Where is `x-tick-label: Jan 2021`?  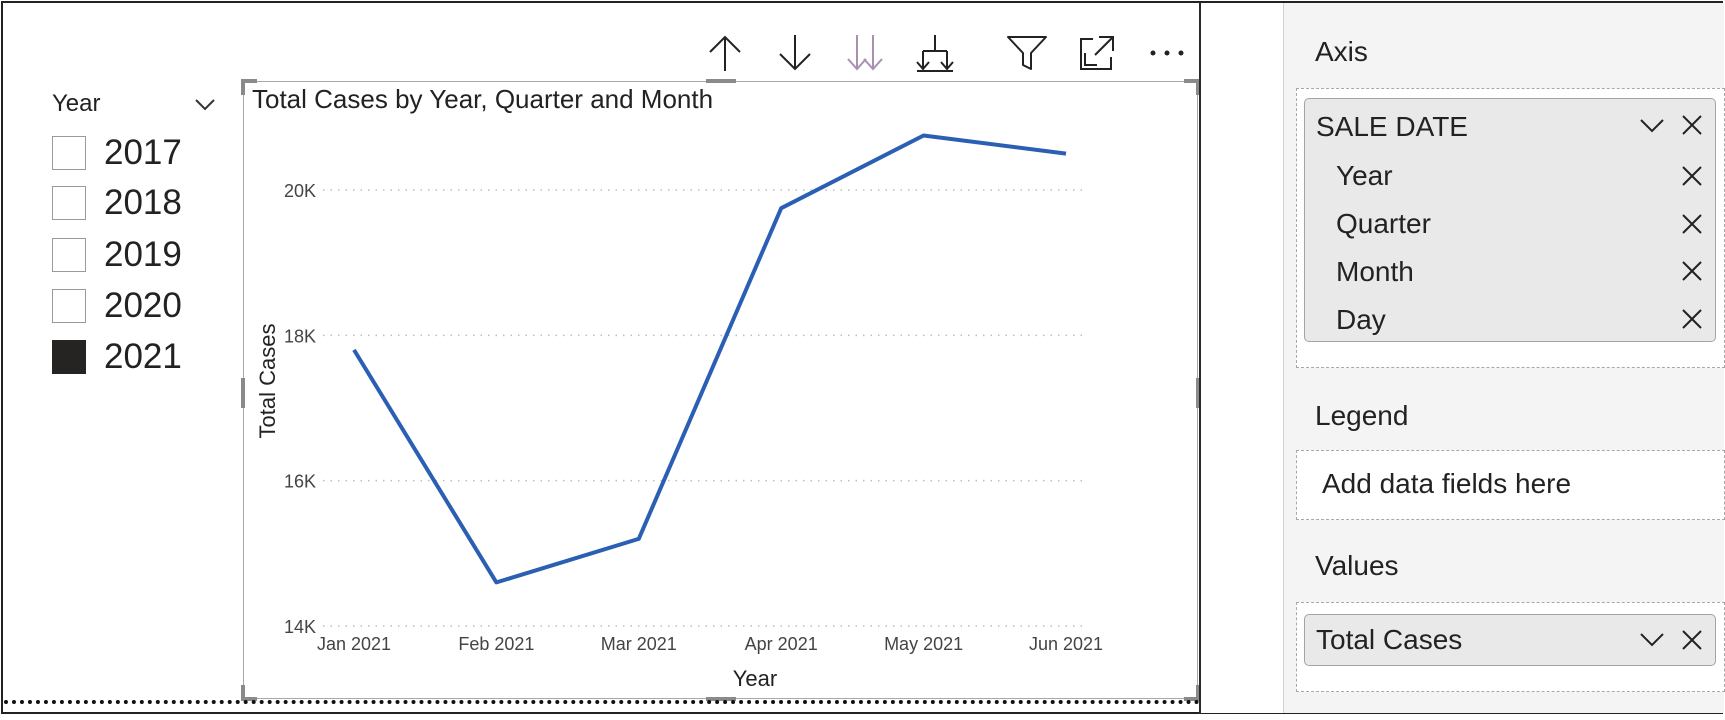
x-tick-label: Jan 2021 is located at coordinates (354, 644).